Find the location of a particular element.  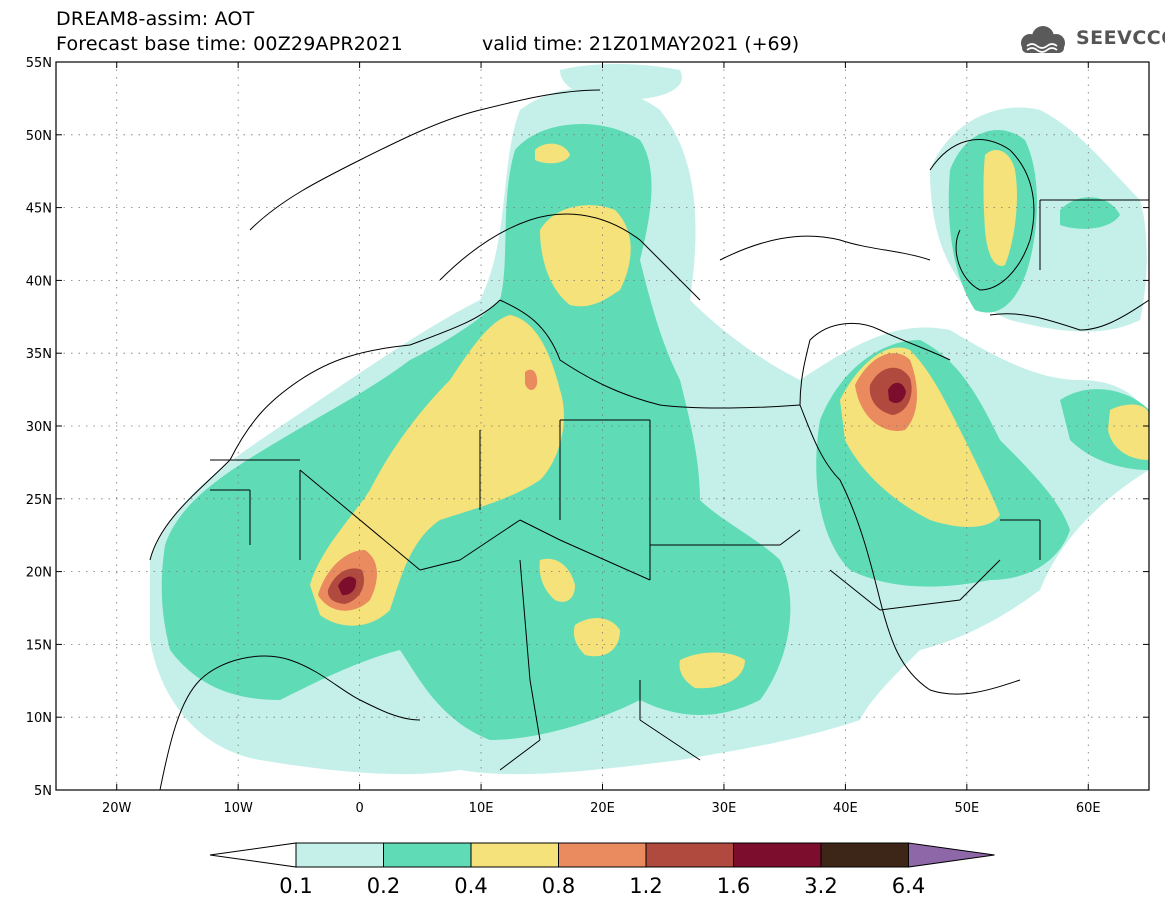

lon-label: 30E is located at coordinates (724, 808).